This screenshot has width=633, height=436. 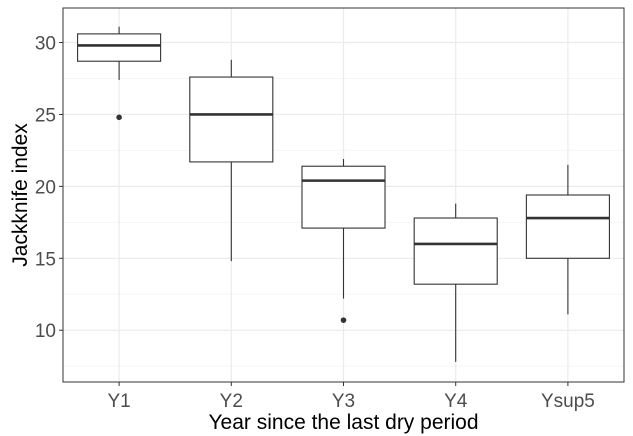 What do you see at coordinates (45, 331) in the screenshot?
I see `y-tick-label: 10` at bounding box center [45, 331].